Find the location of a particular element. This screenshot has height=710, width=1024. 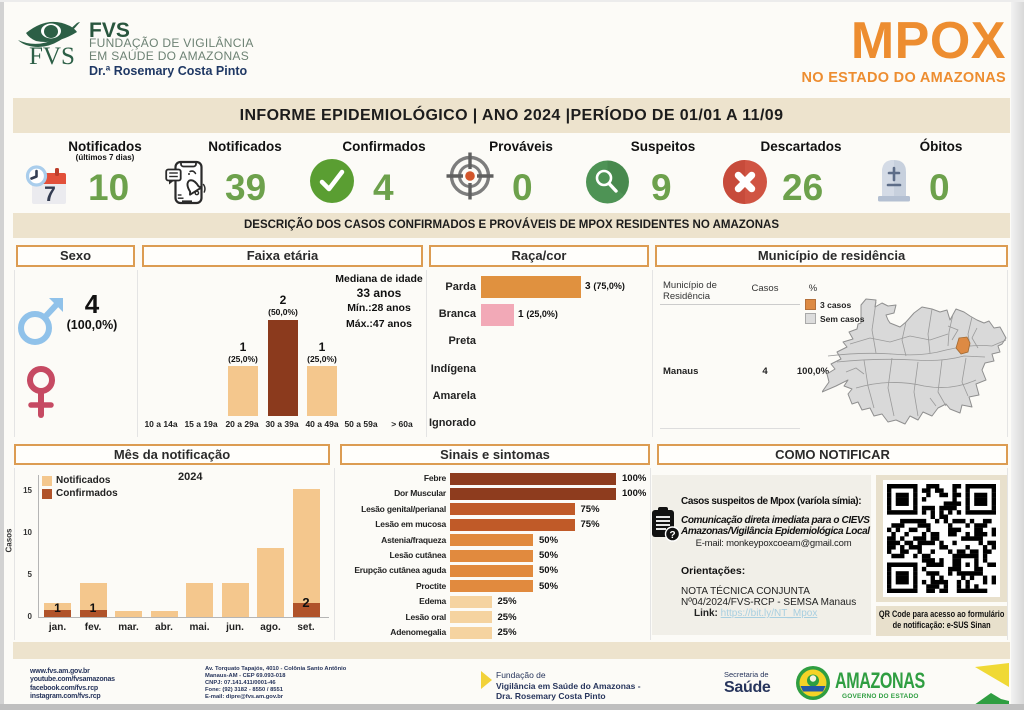

svg-text: 7 is located at coordinates (50, 194).